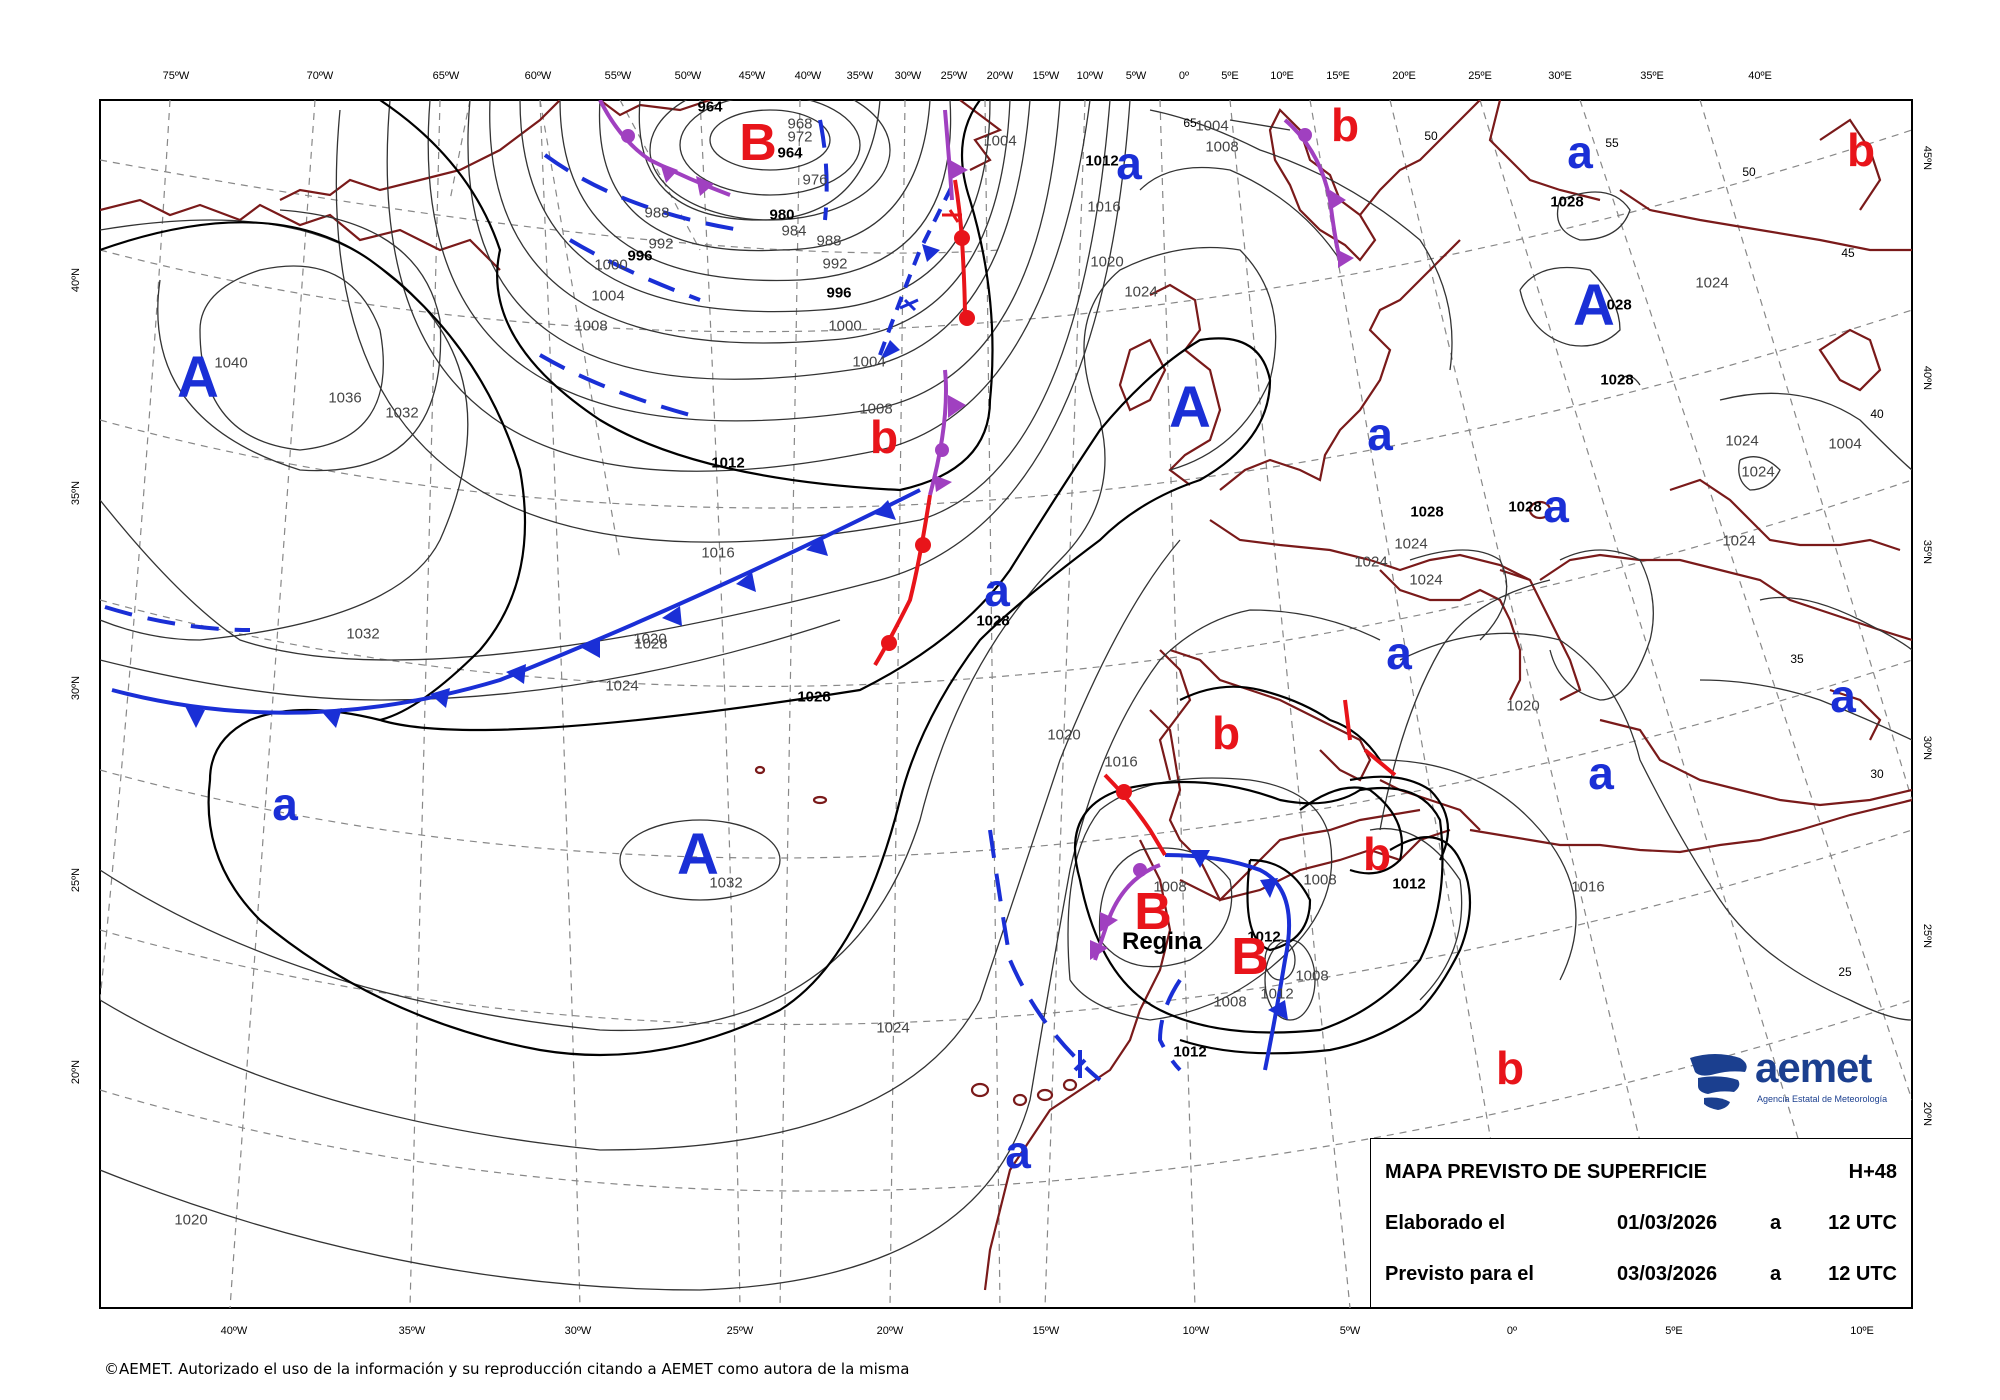 Image resolution: width=2000 pixels, height=1400 pixels. I want to click on lat-label: 45ºN, so click(1927, 158).